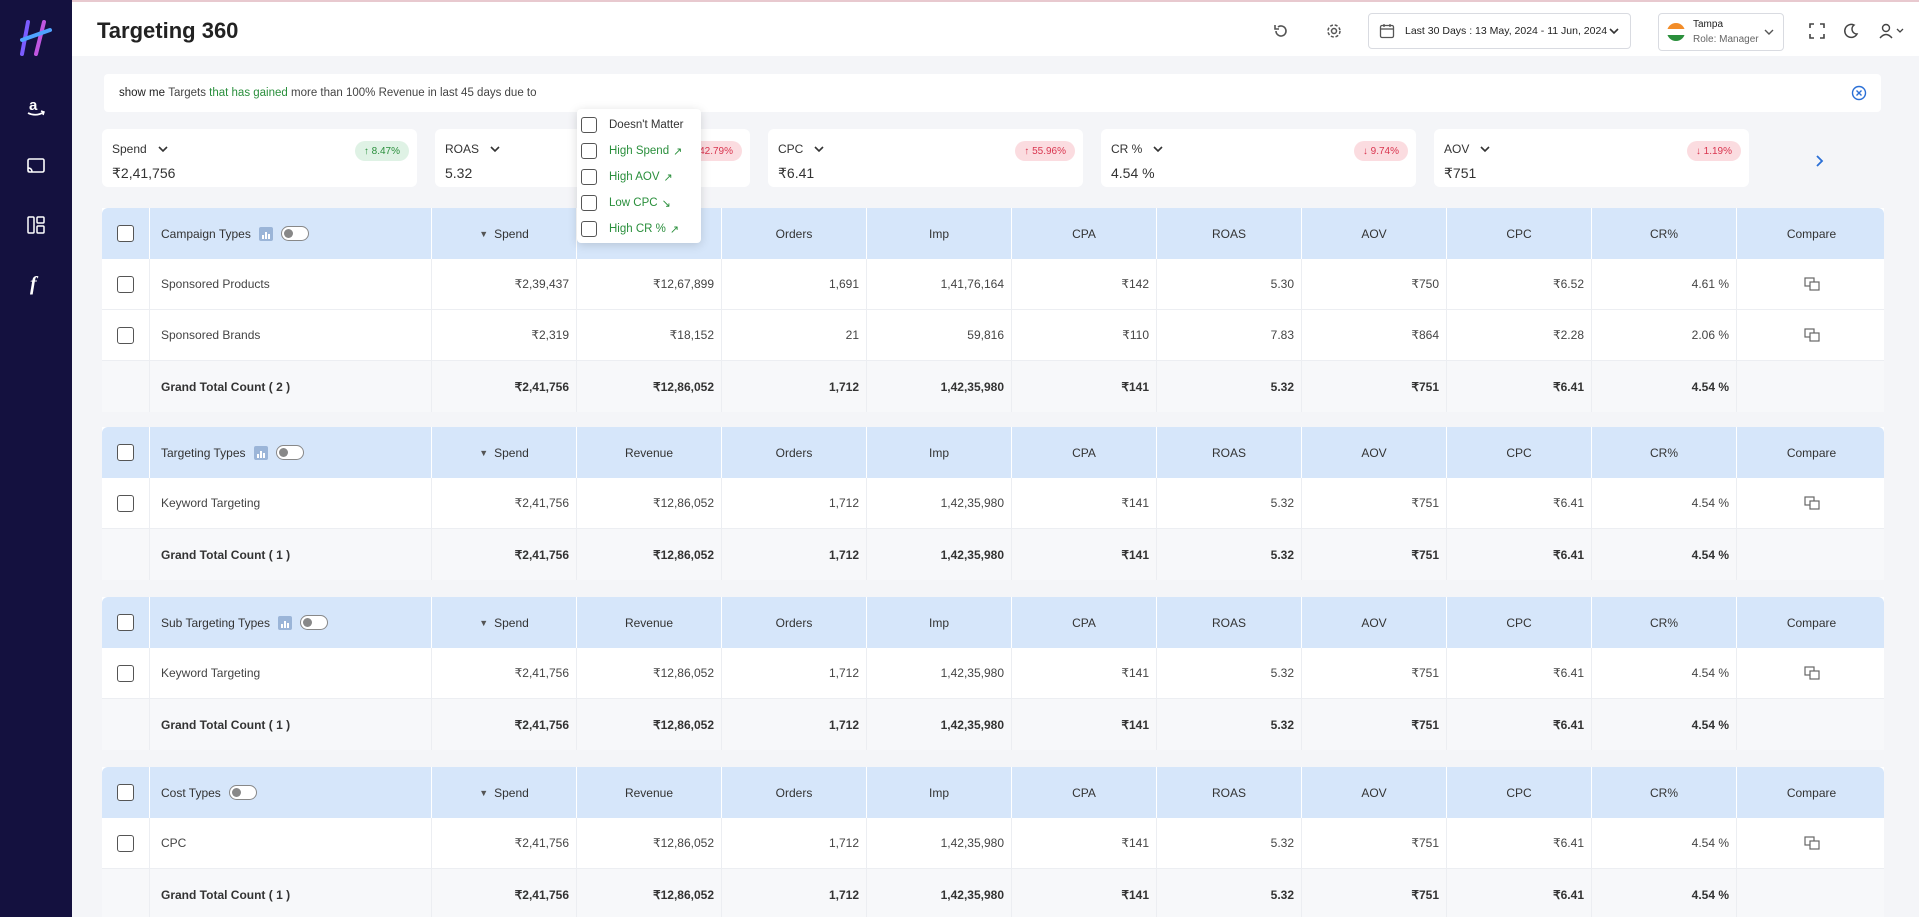 The height and width of the screenshot is (917, 1919). What do you see at coordinates (36, 107) in the screenshot?
I see `amazon-icon: a` at bounding box center [36, 107].